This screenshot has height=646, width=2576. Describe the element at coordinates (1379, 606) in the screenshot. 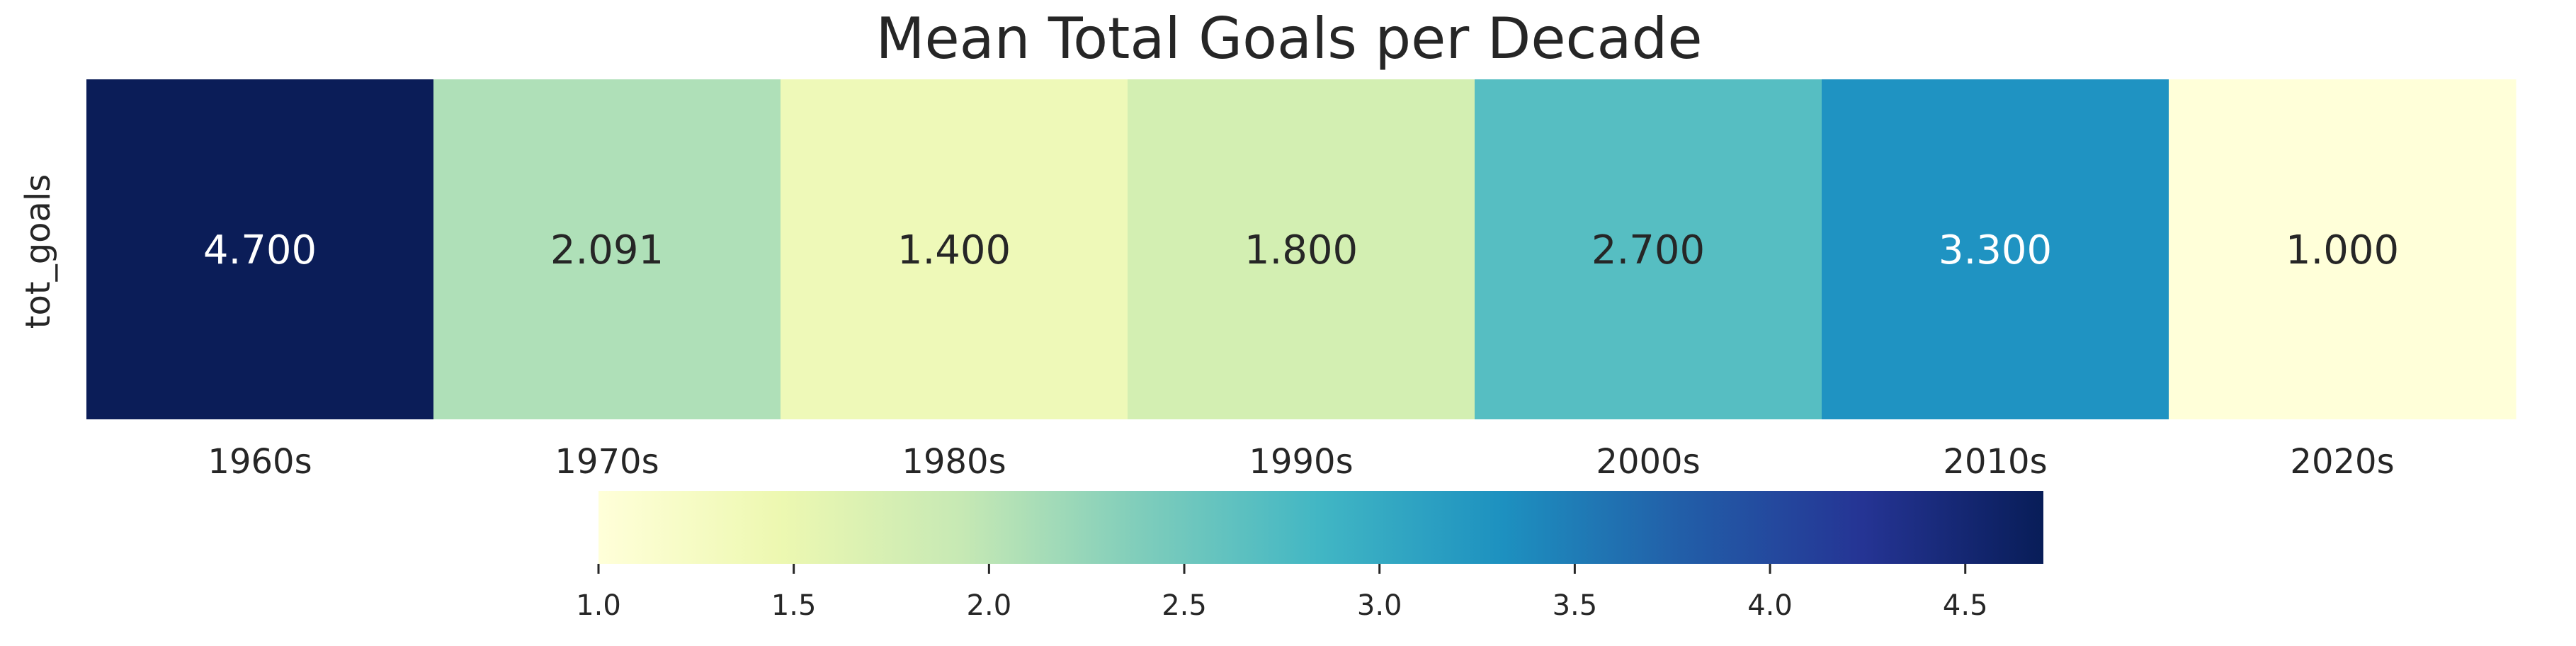

I see `colorbar-tick-label: 3.0` at that location.